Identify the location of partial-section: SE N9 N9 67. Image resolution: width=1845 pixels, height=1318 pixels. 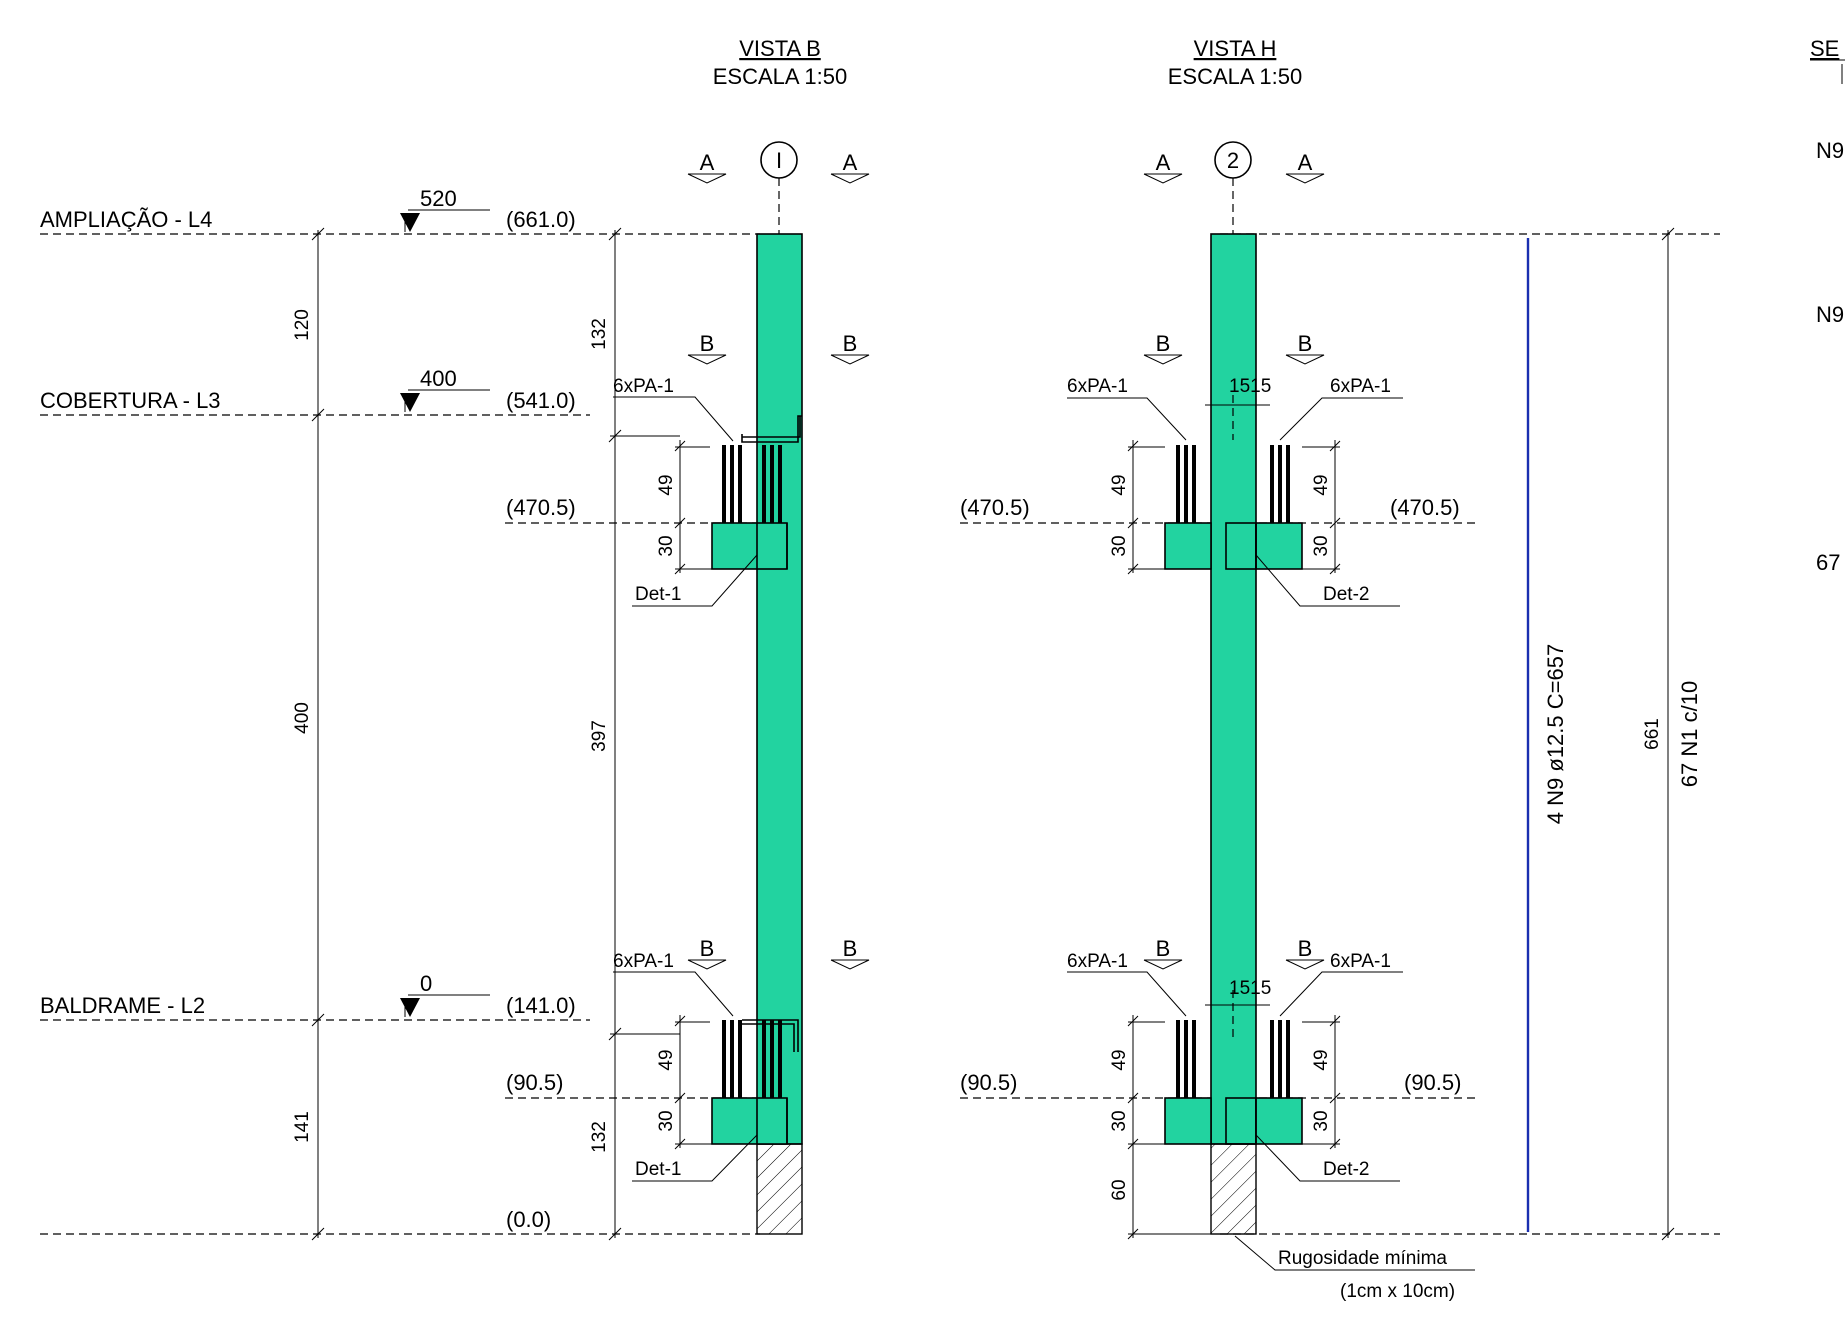
(1827, 305).